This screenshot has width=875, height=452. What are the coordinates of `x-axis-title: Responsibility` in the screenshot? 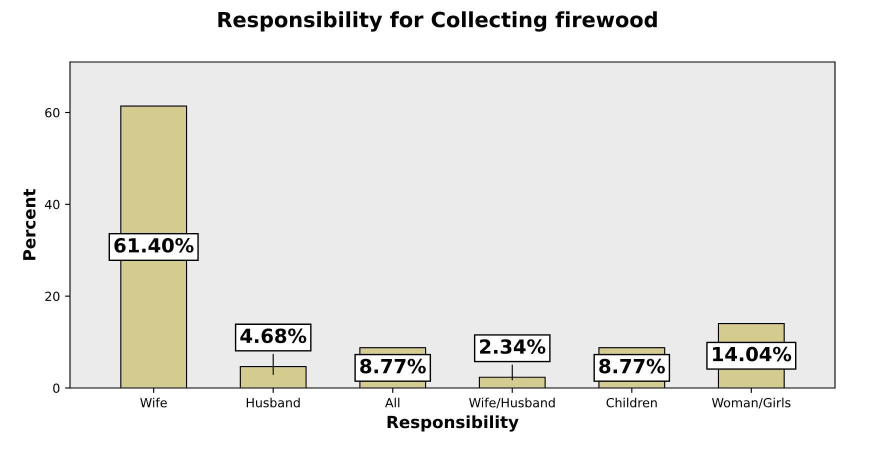 It's located at (453, 423).